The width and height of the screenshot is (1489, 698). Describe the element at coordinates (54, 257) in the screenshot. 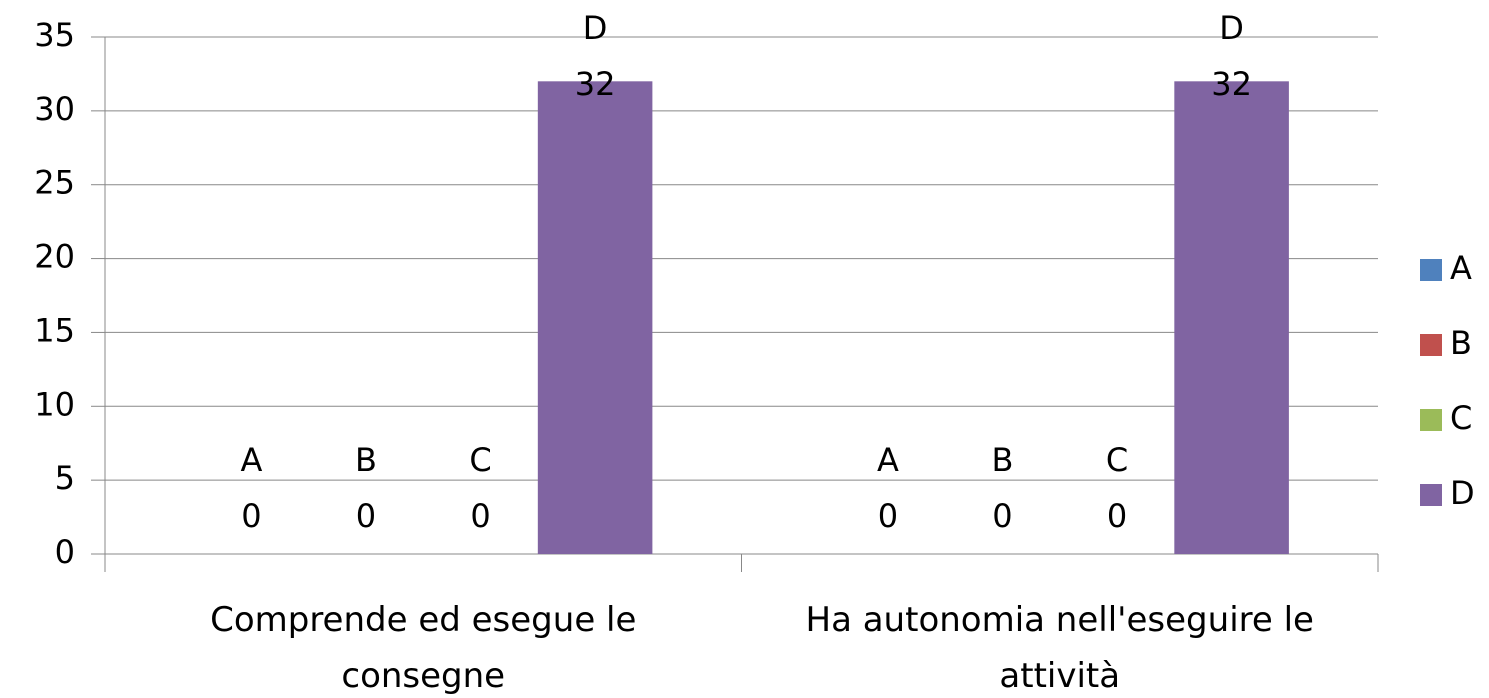

I see `y-tick-label: 20` at that location.